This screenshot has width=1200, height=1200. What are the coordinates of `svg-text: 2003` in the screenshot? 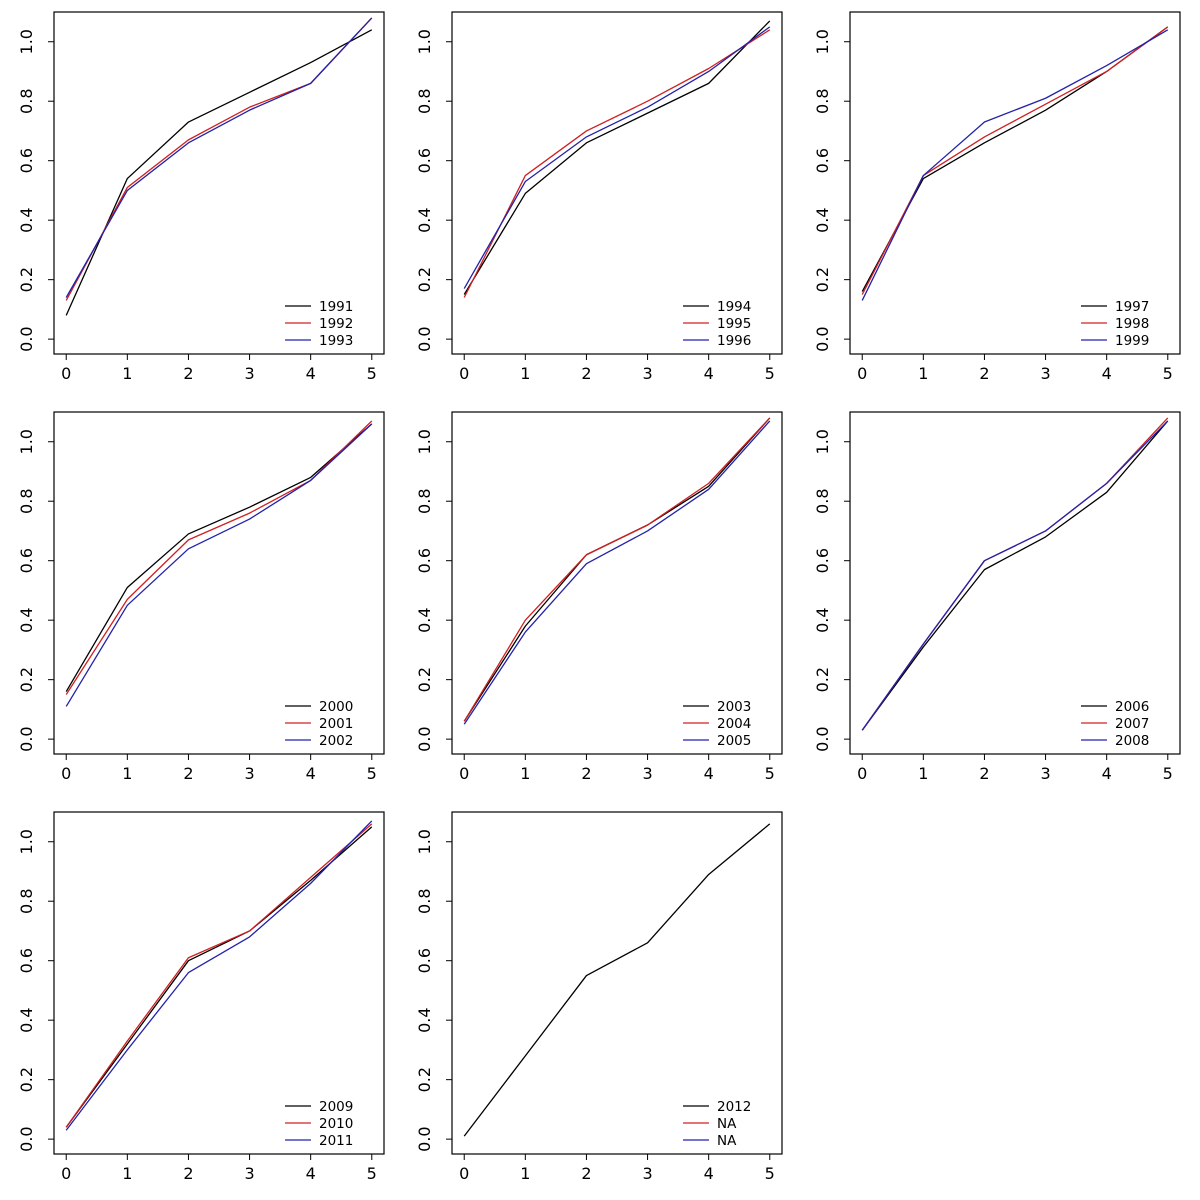 It's located at (734, 707).